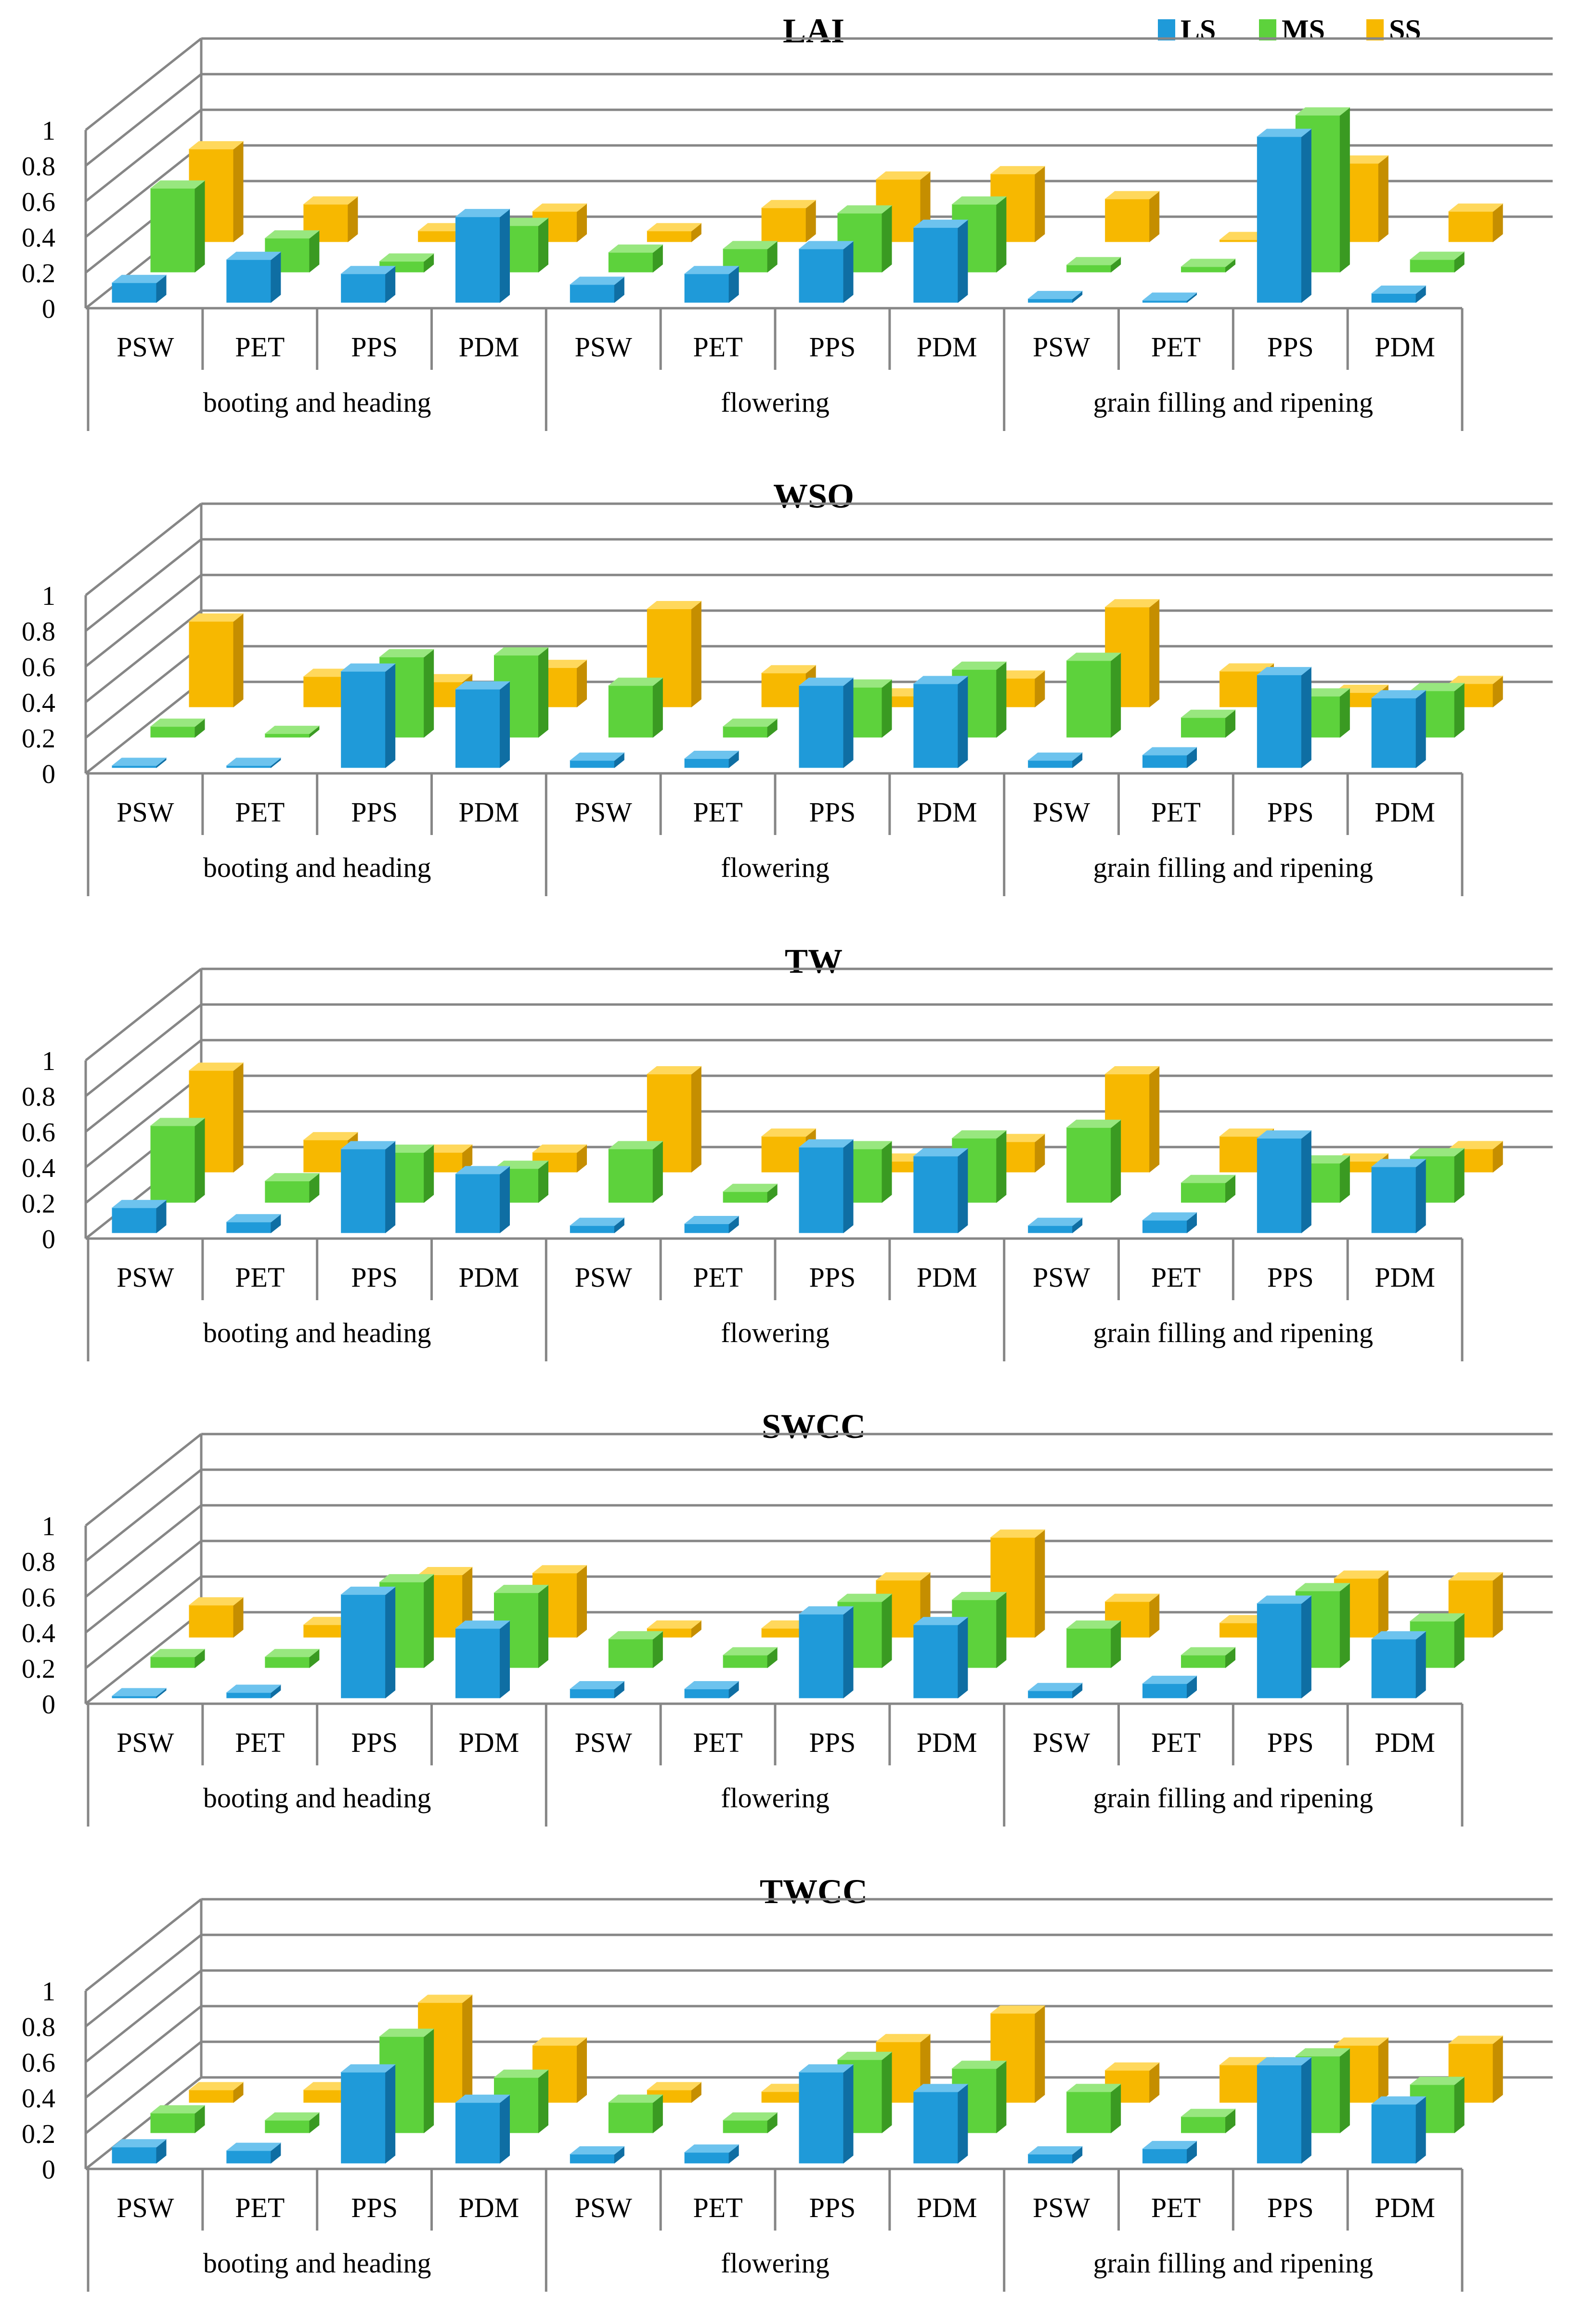 This screenshot has height=2310, width=1596. Describe the element at coordinates (1405, 347) in the screenshot. I see `x-tick-label: PDM` at that location.